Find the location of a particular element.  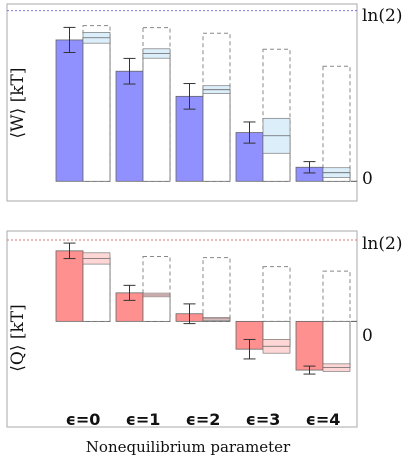

category-label-2: ϵ=2 is located at coordinates (203, 419).